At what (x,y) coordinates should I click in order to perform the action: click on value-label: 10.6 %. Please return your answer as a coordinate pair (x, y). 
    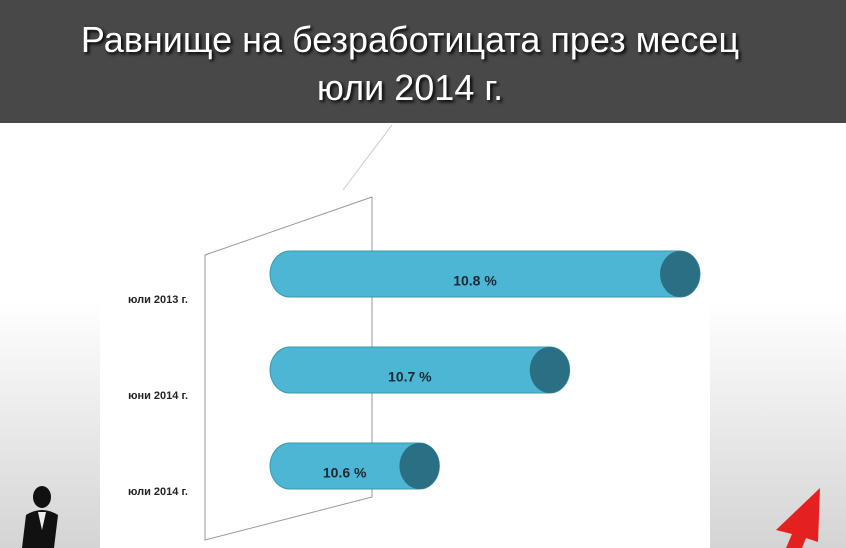
    Looking at the image, I should click on (345, 473).